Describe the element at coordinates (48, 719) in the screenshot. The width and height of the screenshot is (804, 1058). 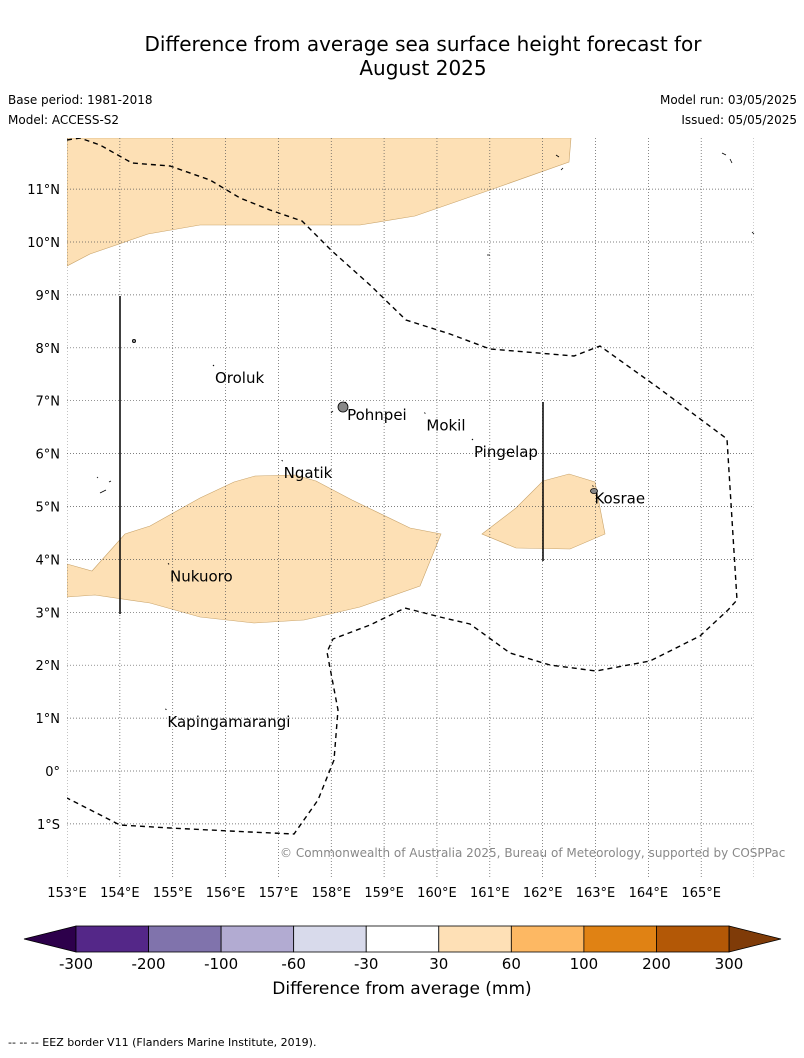
I see `latitude-tick-label: 1°N` at that location.